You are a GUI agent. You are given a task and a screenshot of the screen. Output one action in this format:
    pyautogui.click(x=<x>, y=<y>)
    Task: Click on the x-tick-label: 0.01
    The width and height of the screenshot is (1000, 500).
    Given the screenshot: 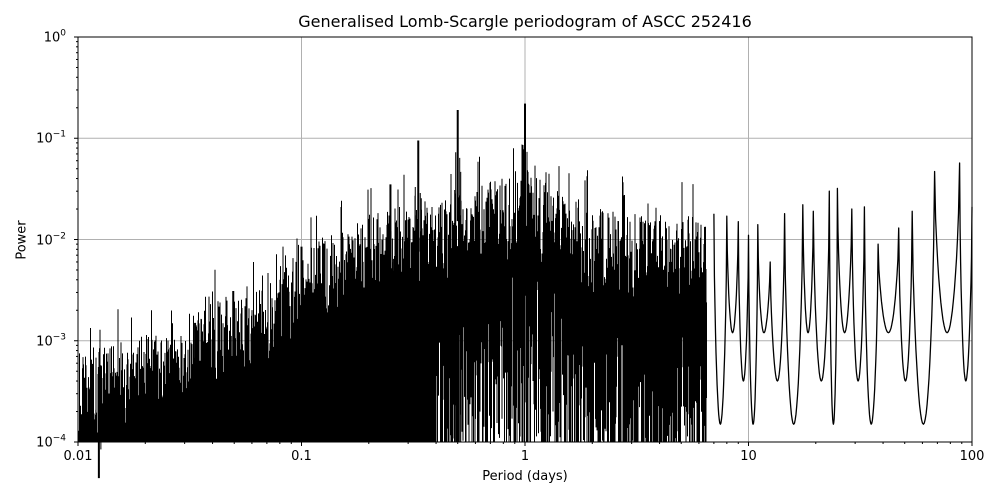 What is the action you would take?
    pyautogui.click(x=78, y=456)
    